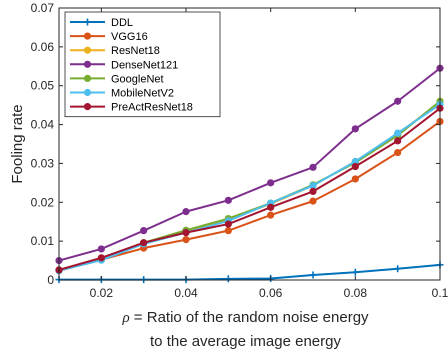  What do you see at coordinates (135, 51) in the screenshot?
I see `legend-label: ResNet18` at bounding box center [135, 51].